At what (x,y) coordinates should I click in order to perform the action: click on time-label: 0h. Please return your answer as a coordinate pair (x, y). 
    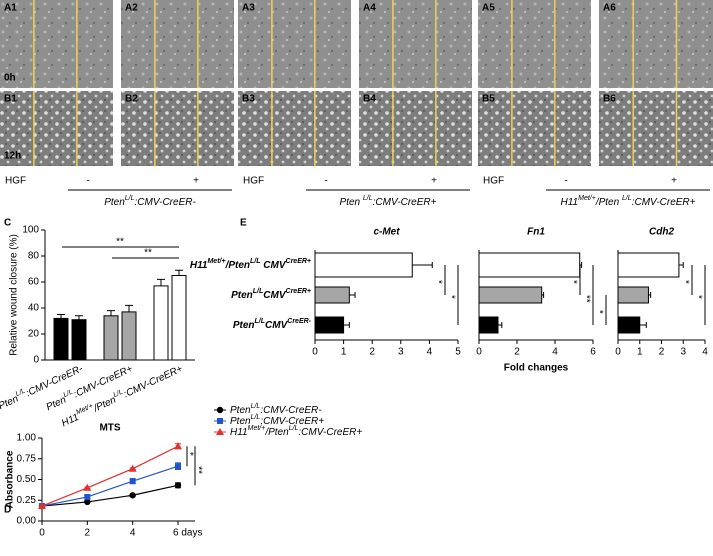
    Looking at the image, I should click on (10, 78).